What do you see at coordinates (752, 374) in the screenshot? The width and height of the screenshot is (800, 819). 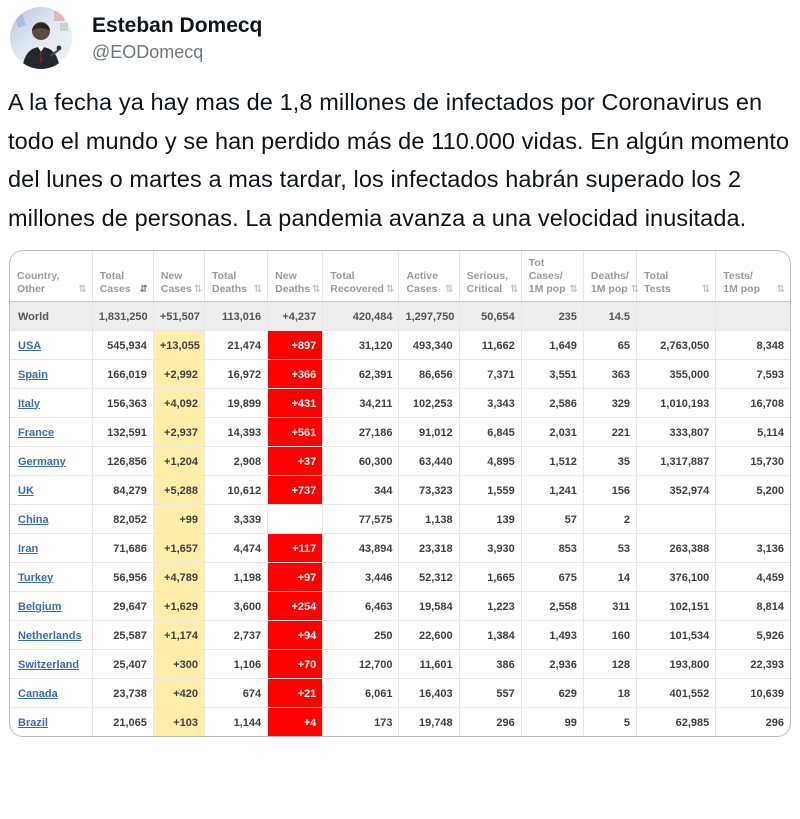 I see `tests-per-1m-cell: 7,593` at bounding box center [752, 374].